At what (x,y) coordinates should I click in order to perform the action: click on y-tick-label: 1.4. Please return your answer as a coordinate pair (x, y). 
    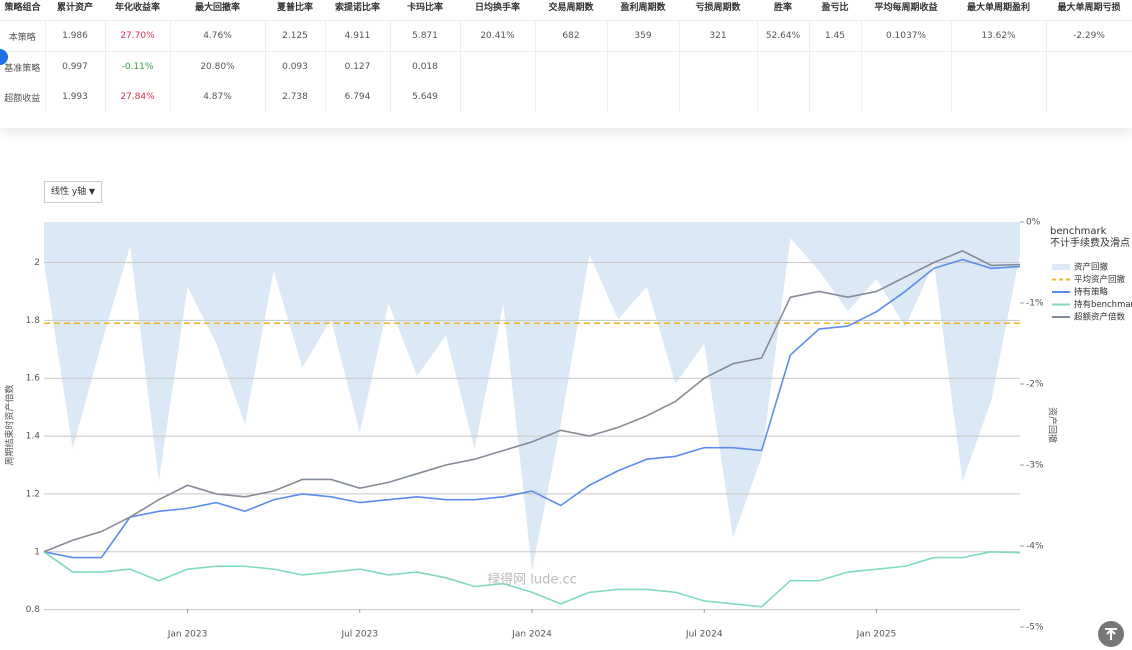
    Looking at the image, I should click on (33, 437).